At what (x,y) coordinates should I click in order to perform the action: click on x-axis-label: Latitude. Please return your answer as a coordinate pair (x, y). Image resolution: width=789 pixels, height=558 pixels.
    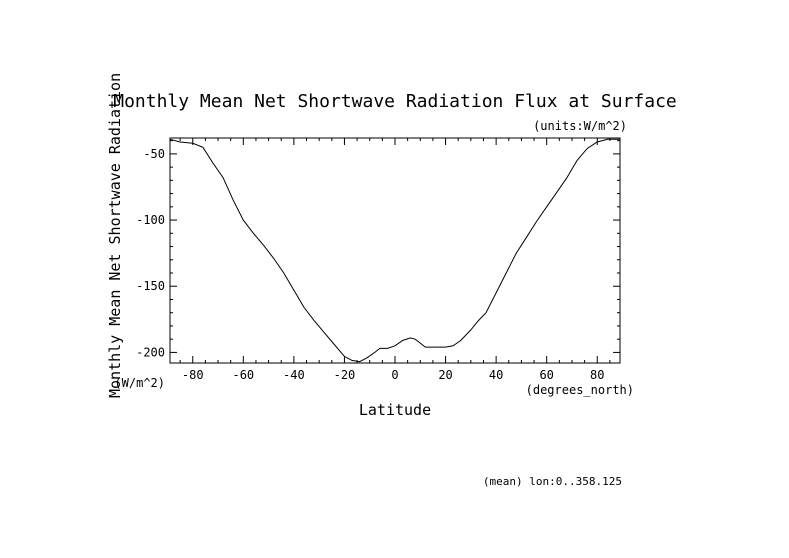
    Looking at the image, I should click on (395, 410).